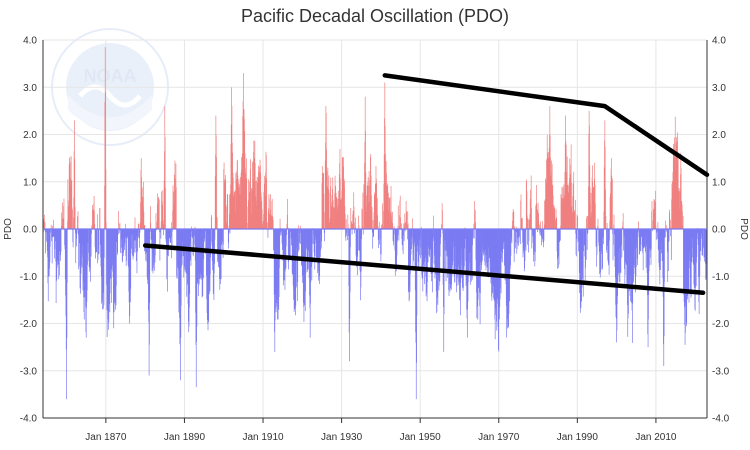 This screenshot has height=450, width=750. I want to click on y-tick-label-right: 3.0, so click(719, 88).